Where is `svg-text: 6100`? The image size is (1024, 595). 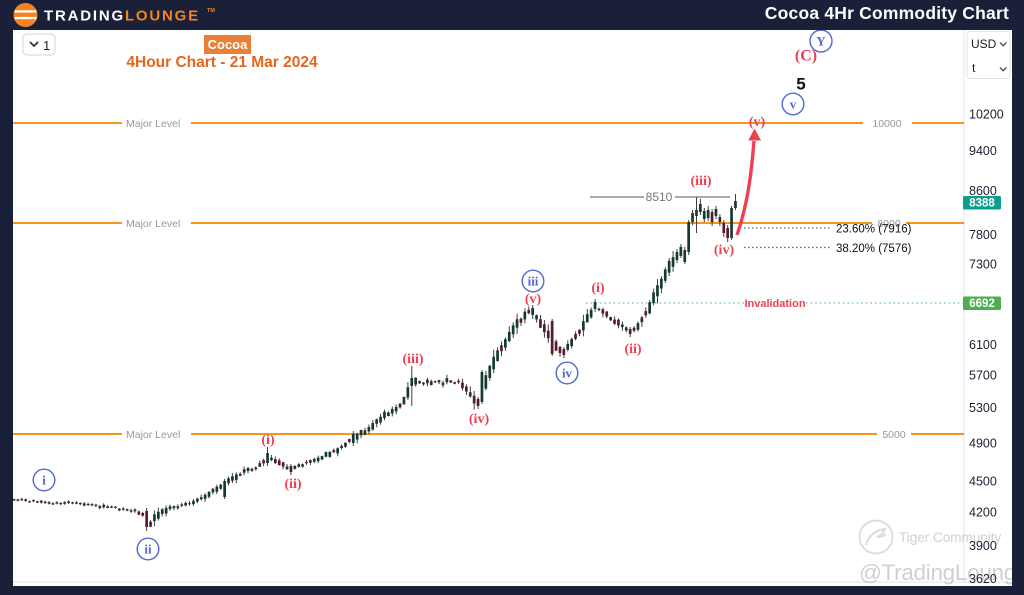 svg-text: 6100 is located at coordinates (983, 345).